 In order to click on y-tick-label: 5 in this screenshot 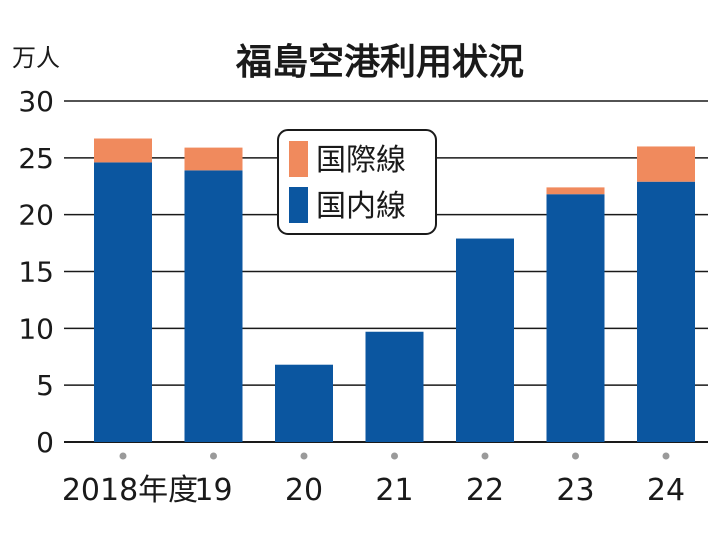, I will do `click(45, 385)`.